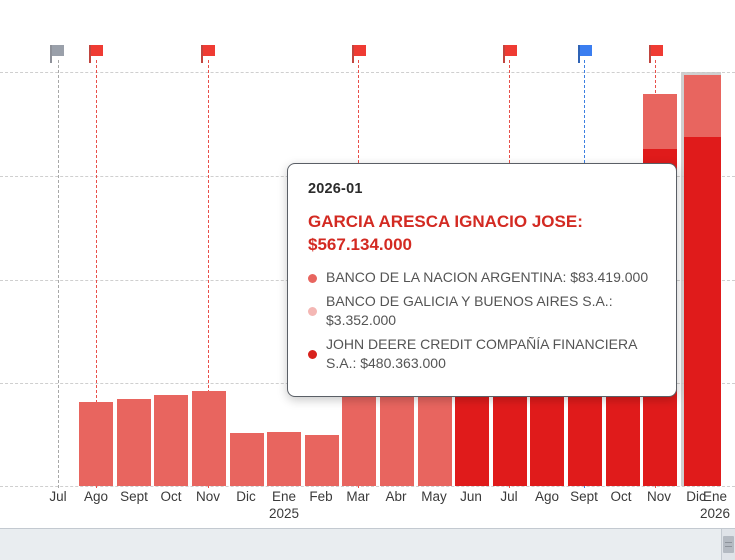 The image size is (735, 560). I want to click on x-tick-nov-2: Nov, so click(658, 496).